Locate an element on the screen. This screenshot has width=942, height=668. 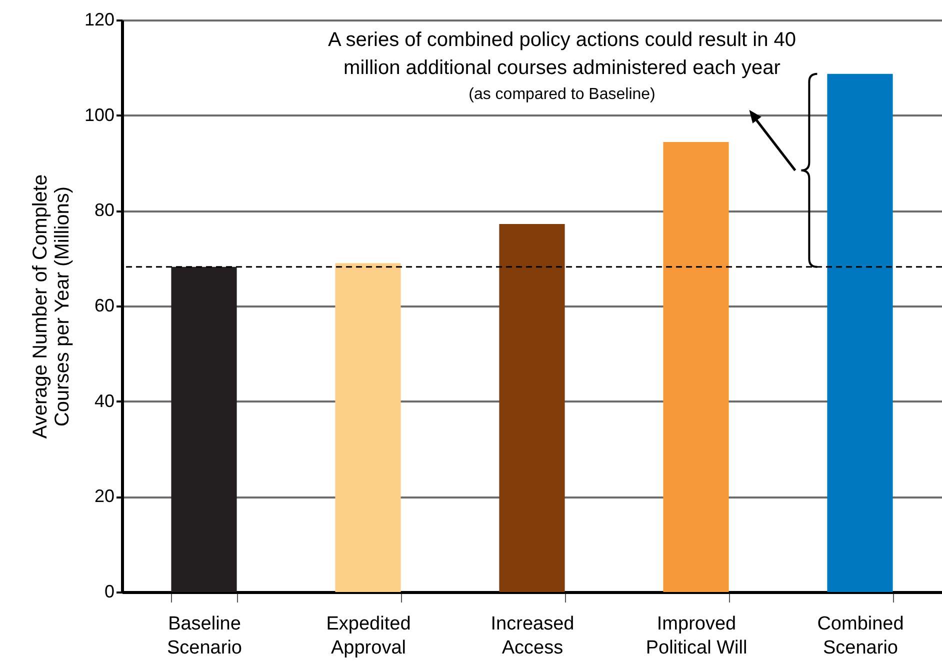
y-tick-label: 120 is located at coordinates (99, 20).